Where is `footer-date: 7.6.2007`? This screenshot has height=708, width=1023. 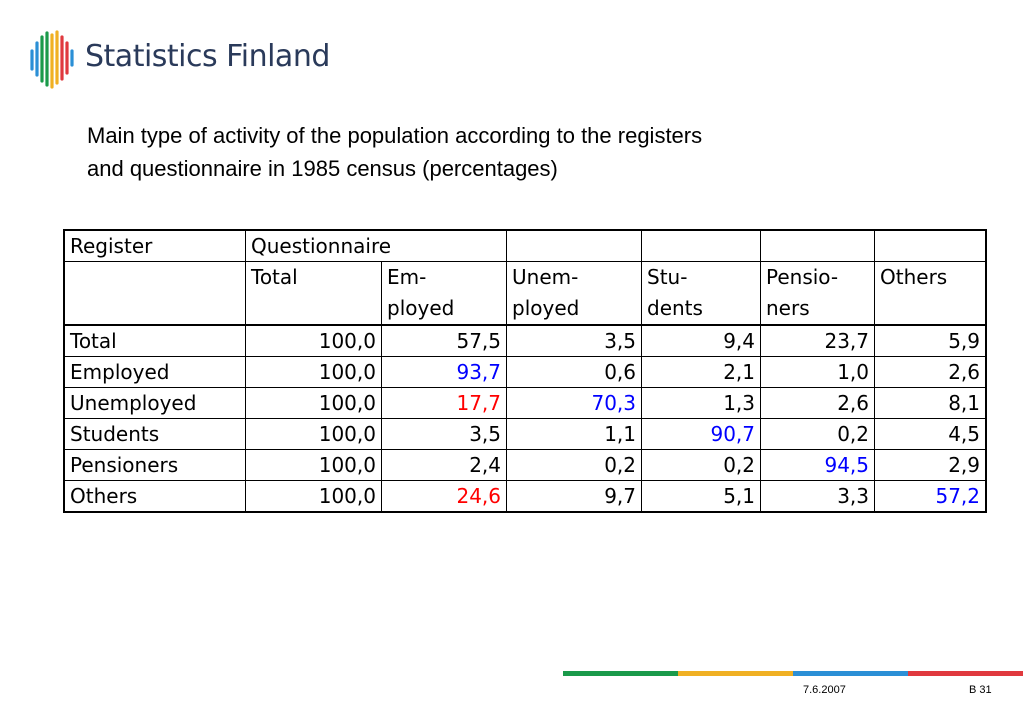 footer-date: 7.6.2007 is located at coordinates (824, 690).